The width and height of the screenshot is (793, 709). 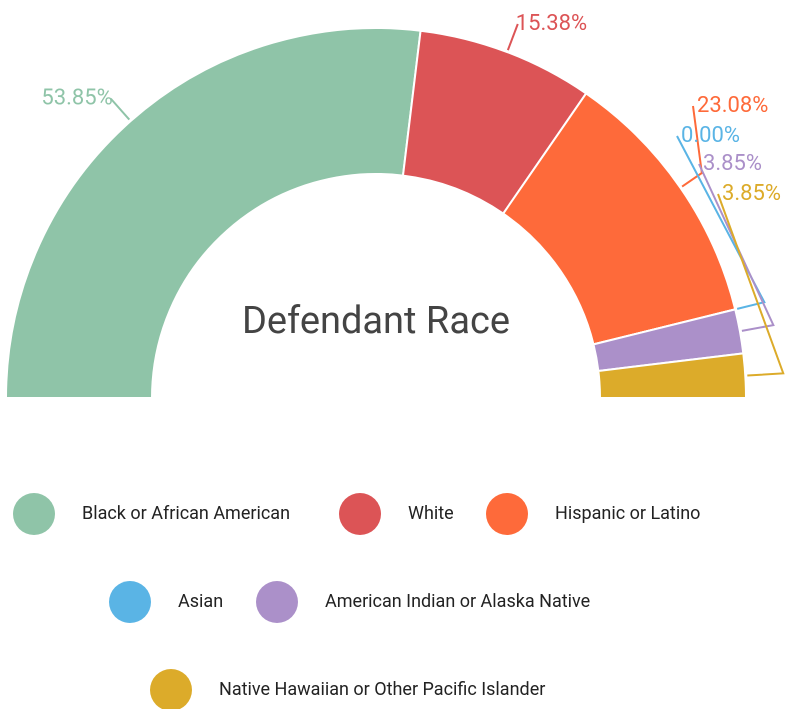 What do you see at coordinates (672, 375) in the screenshot?
I see `slice` at bounding box center [672, 375].